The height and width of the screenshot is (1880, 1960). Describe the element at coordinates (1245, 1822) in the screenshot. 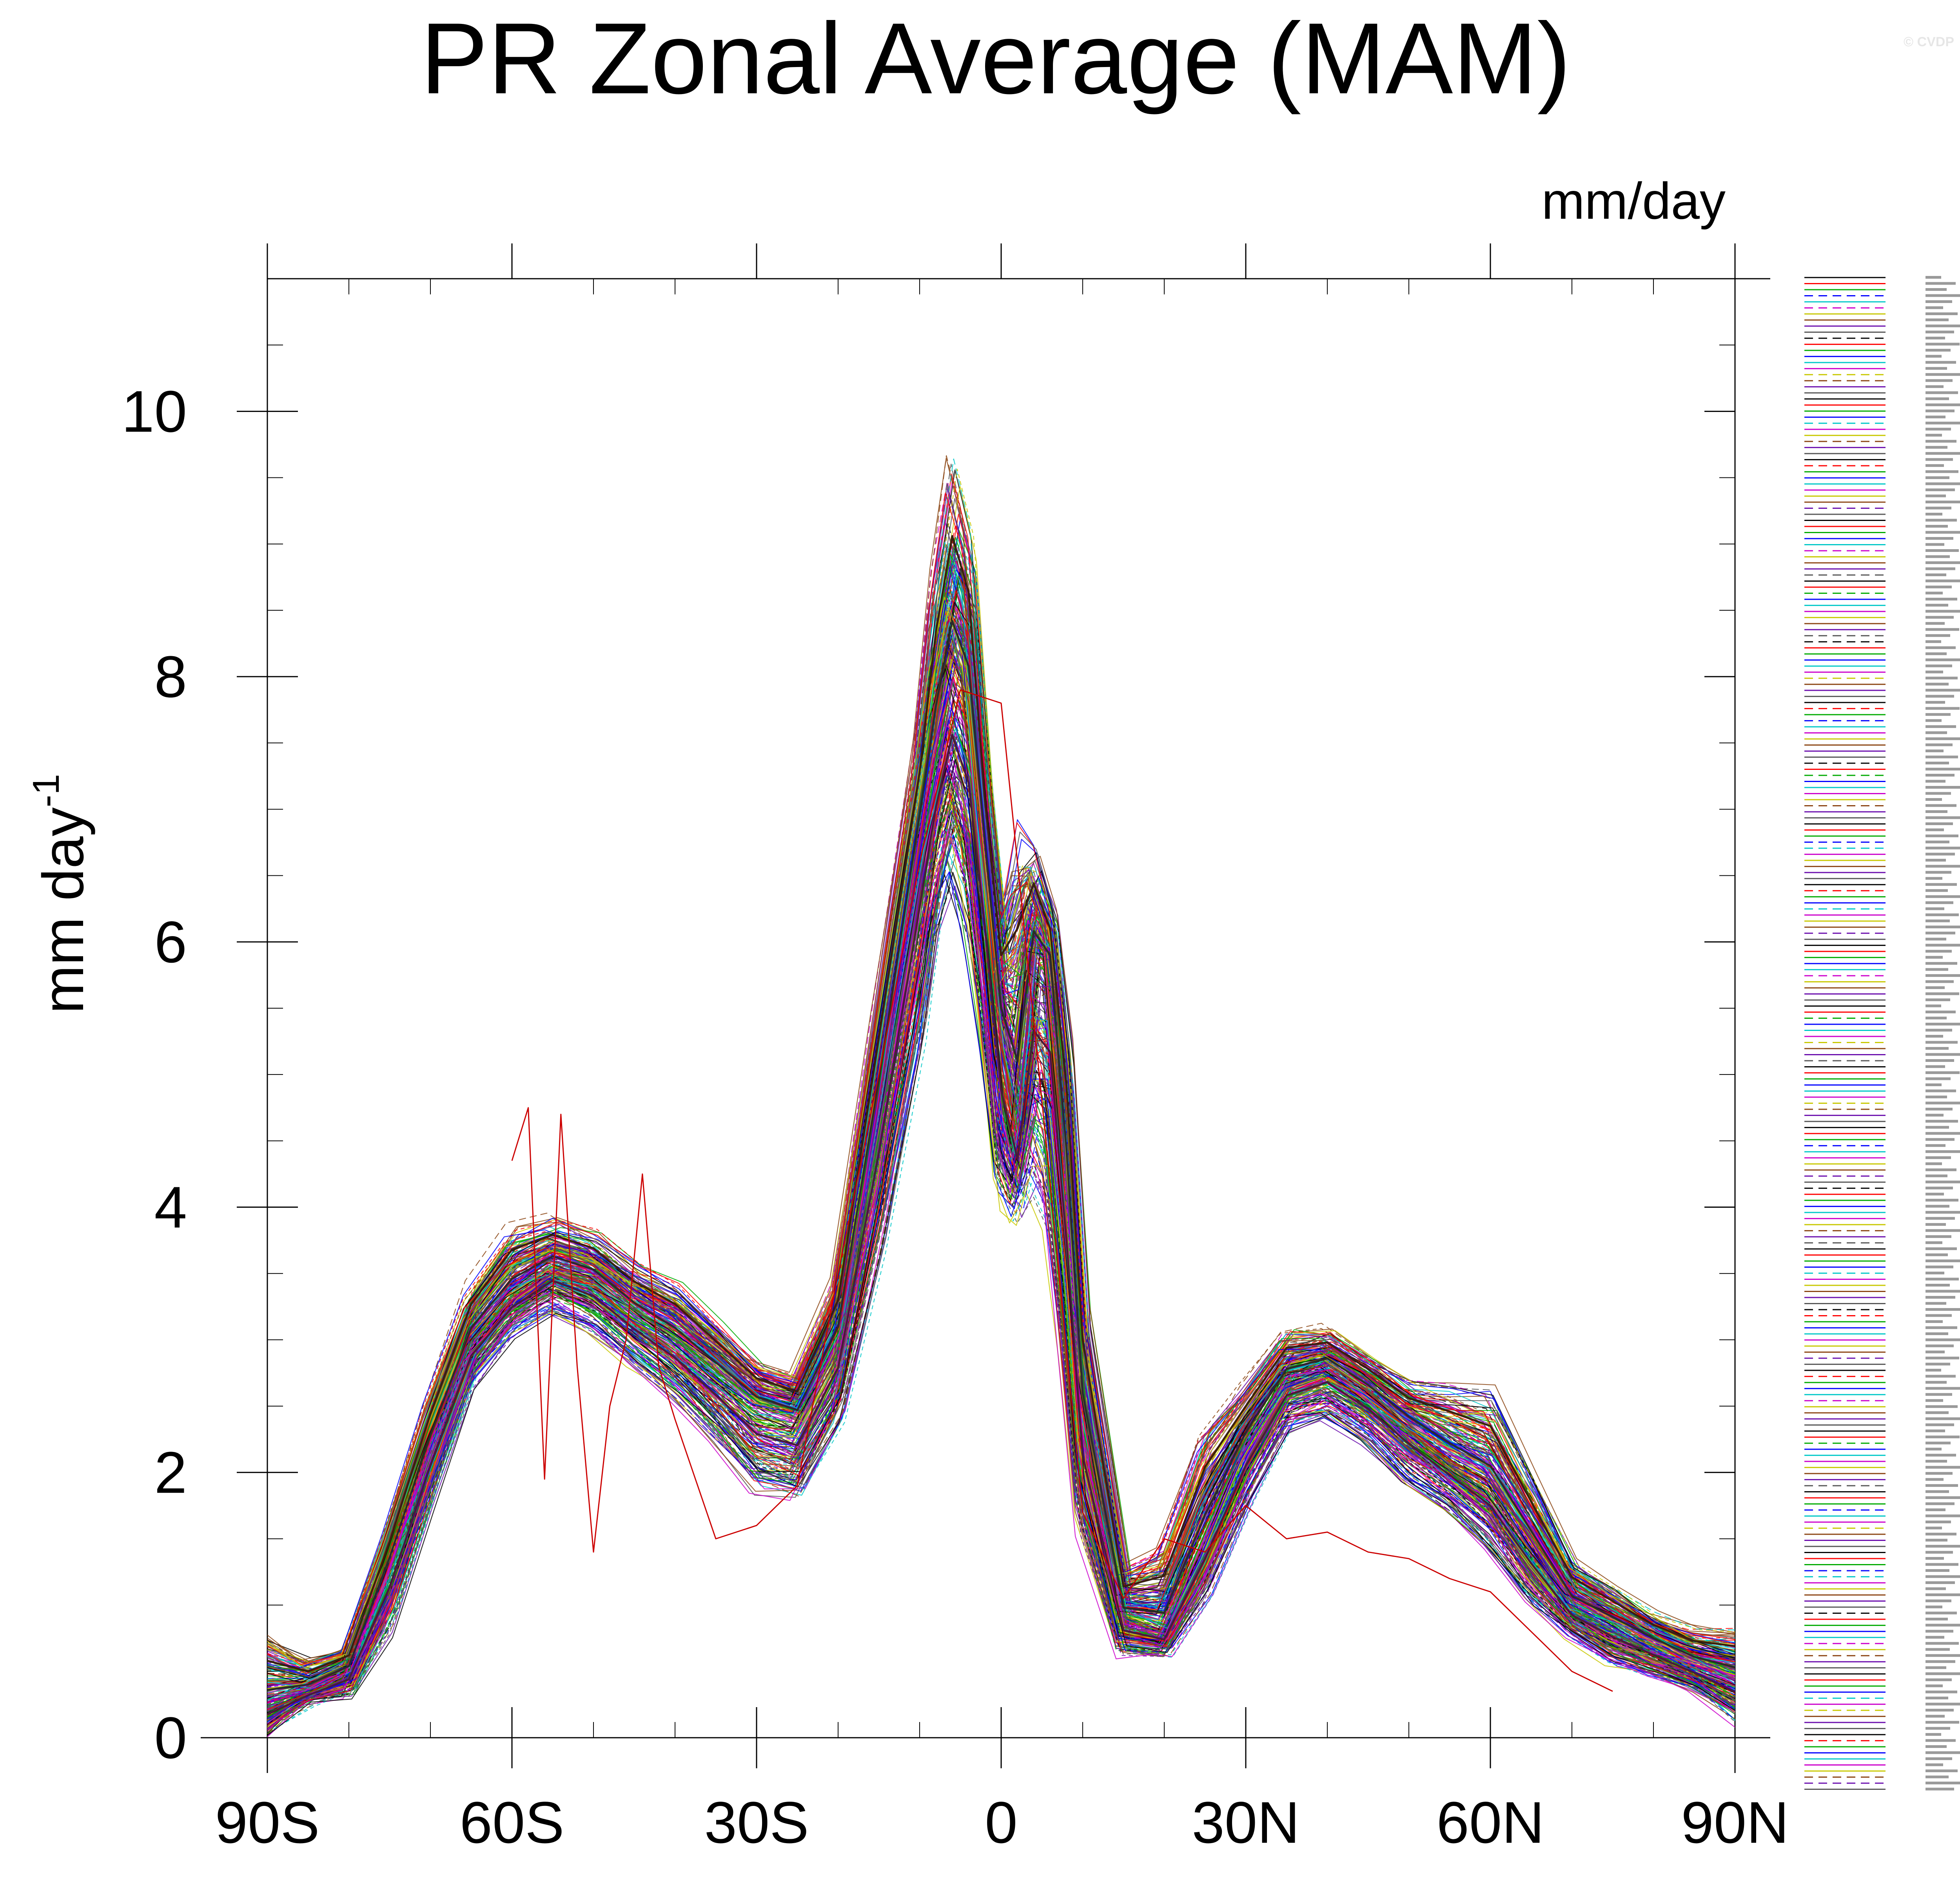

I see `x-tick-label: 30N` at that location.